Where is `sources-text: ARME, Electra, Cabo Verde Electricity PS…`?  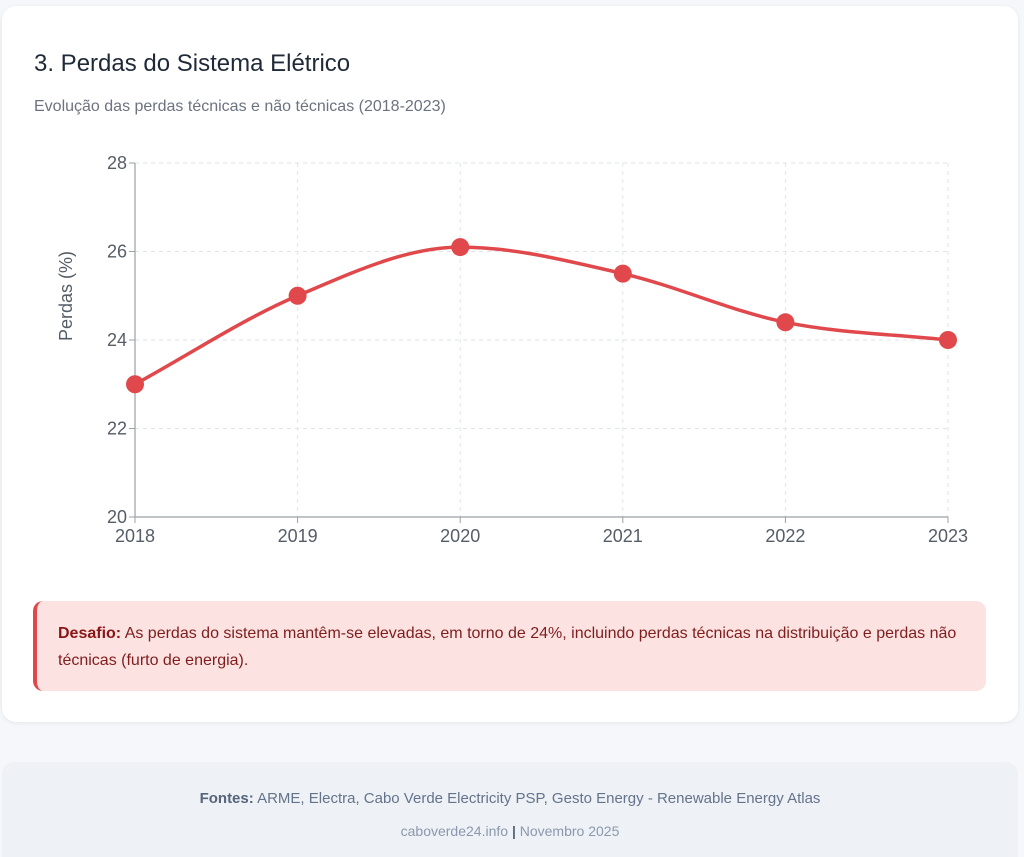 sources-text: ARME, Electra, Cabo Verde Electricity PS… is located at coordinates (537, 798).